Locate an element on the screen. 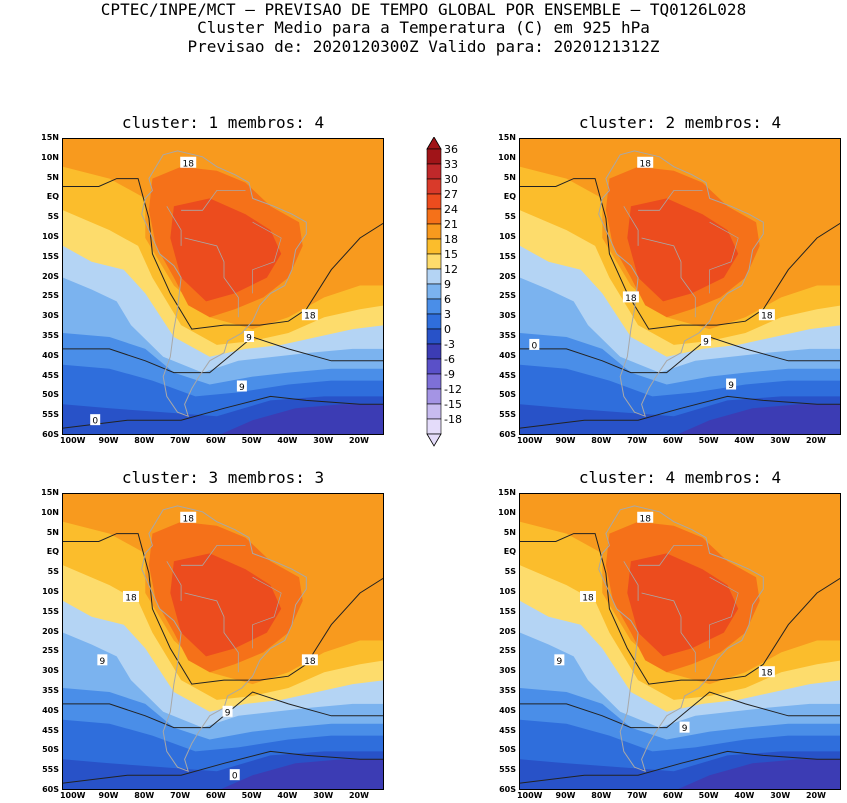  colorbar-label: 3 is located at coordinates (447, 314).